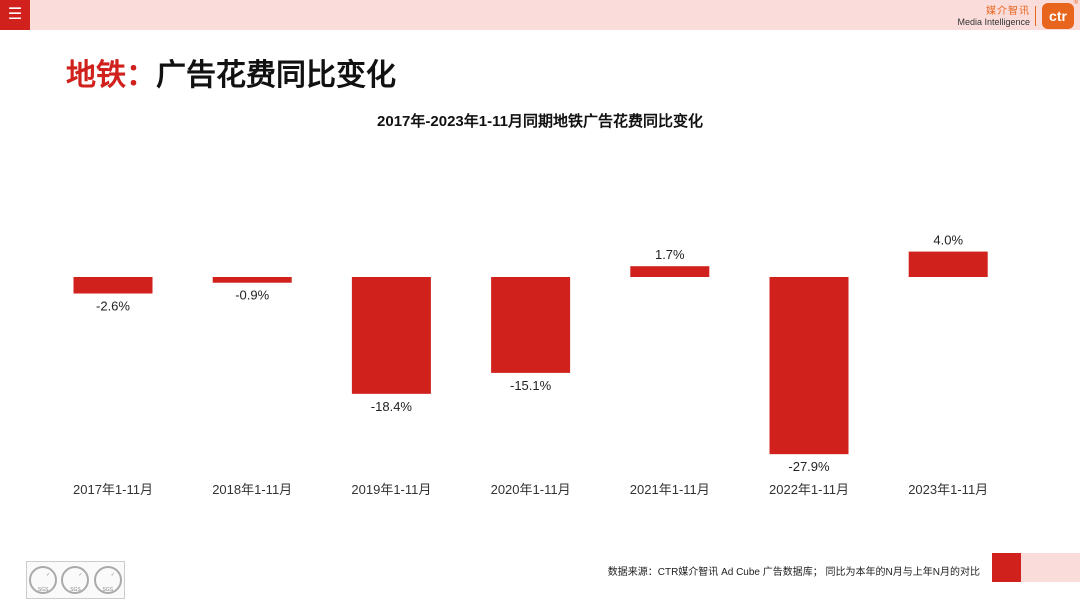  I want to click on brand-text: 媒介智讯 Media Intelligence, so click(993, 16).